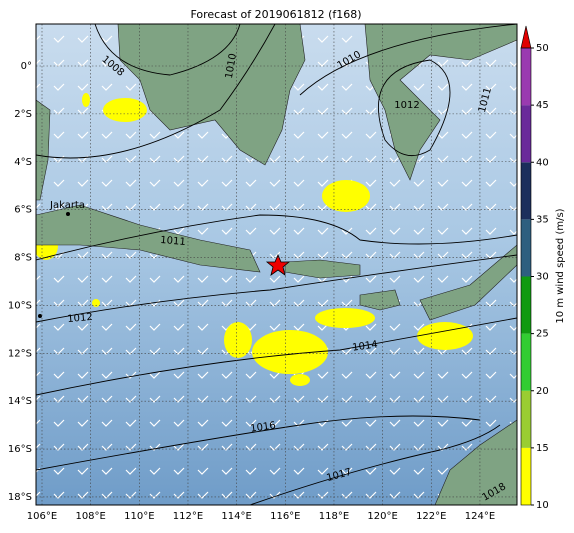 This screenshot has width=574, height=533. Describe the element at coordinates (139, 516) in the screenshot. I see `x-tick-label: 110°E` at that location.